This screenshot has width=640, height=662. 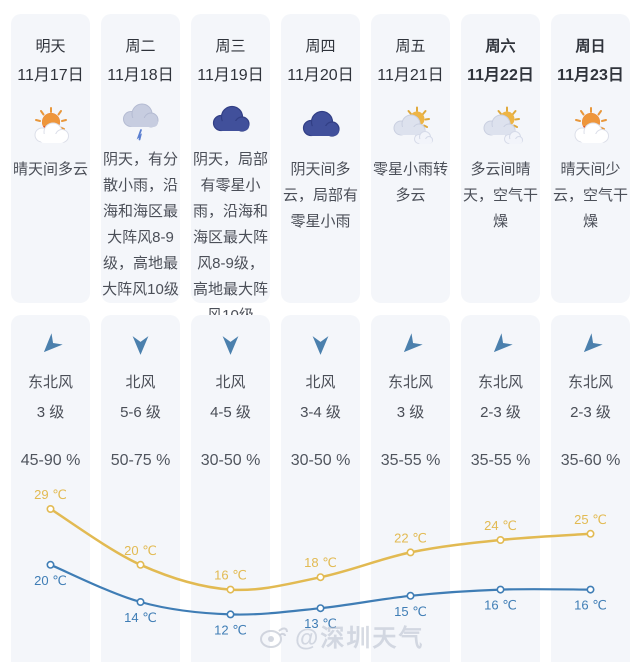 What do you see at coordinates (590, 488) in the screenshot?
I see `wind-card: 东北风 2-3 级 35-60 %` at bounding box center [590, 488].